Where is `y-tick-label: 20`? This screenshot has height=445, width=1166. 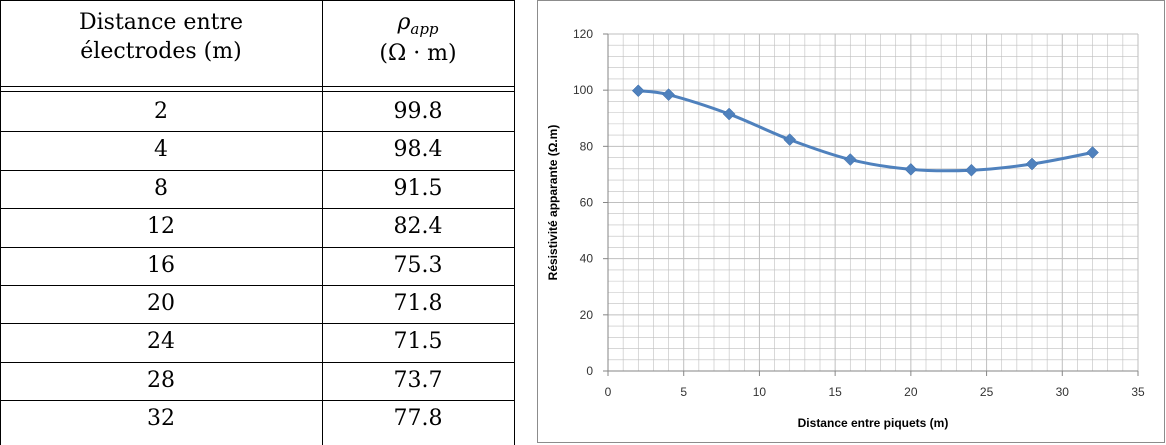
y-tick-label: 20 is located at coordinates (587, 315).